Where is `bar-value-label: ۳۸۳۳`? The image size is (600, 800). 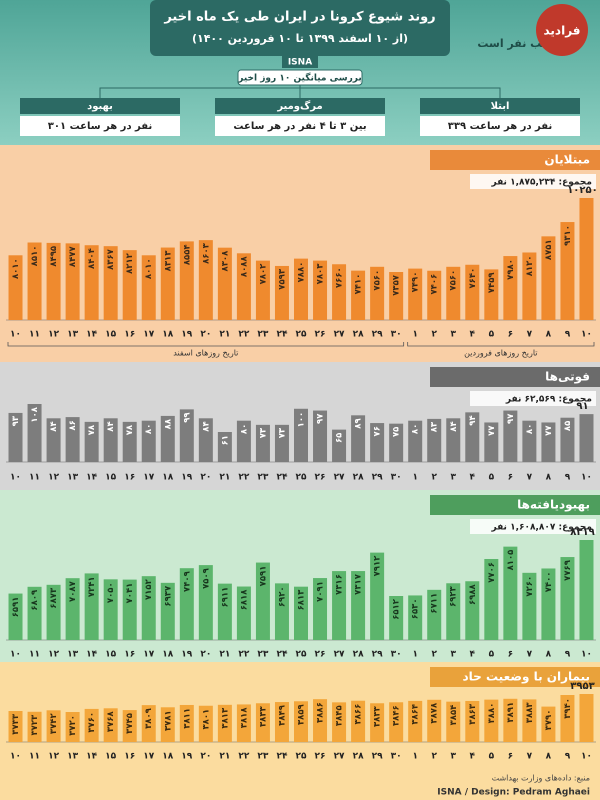
bar-value-label: ۳۸۳۳ is located at coordinates (378, 716).